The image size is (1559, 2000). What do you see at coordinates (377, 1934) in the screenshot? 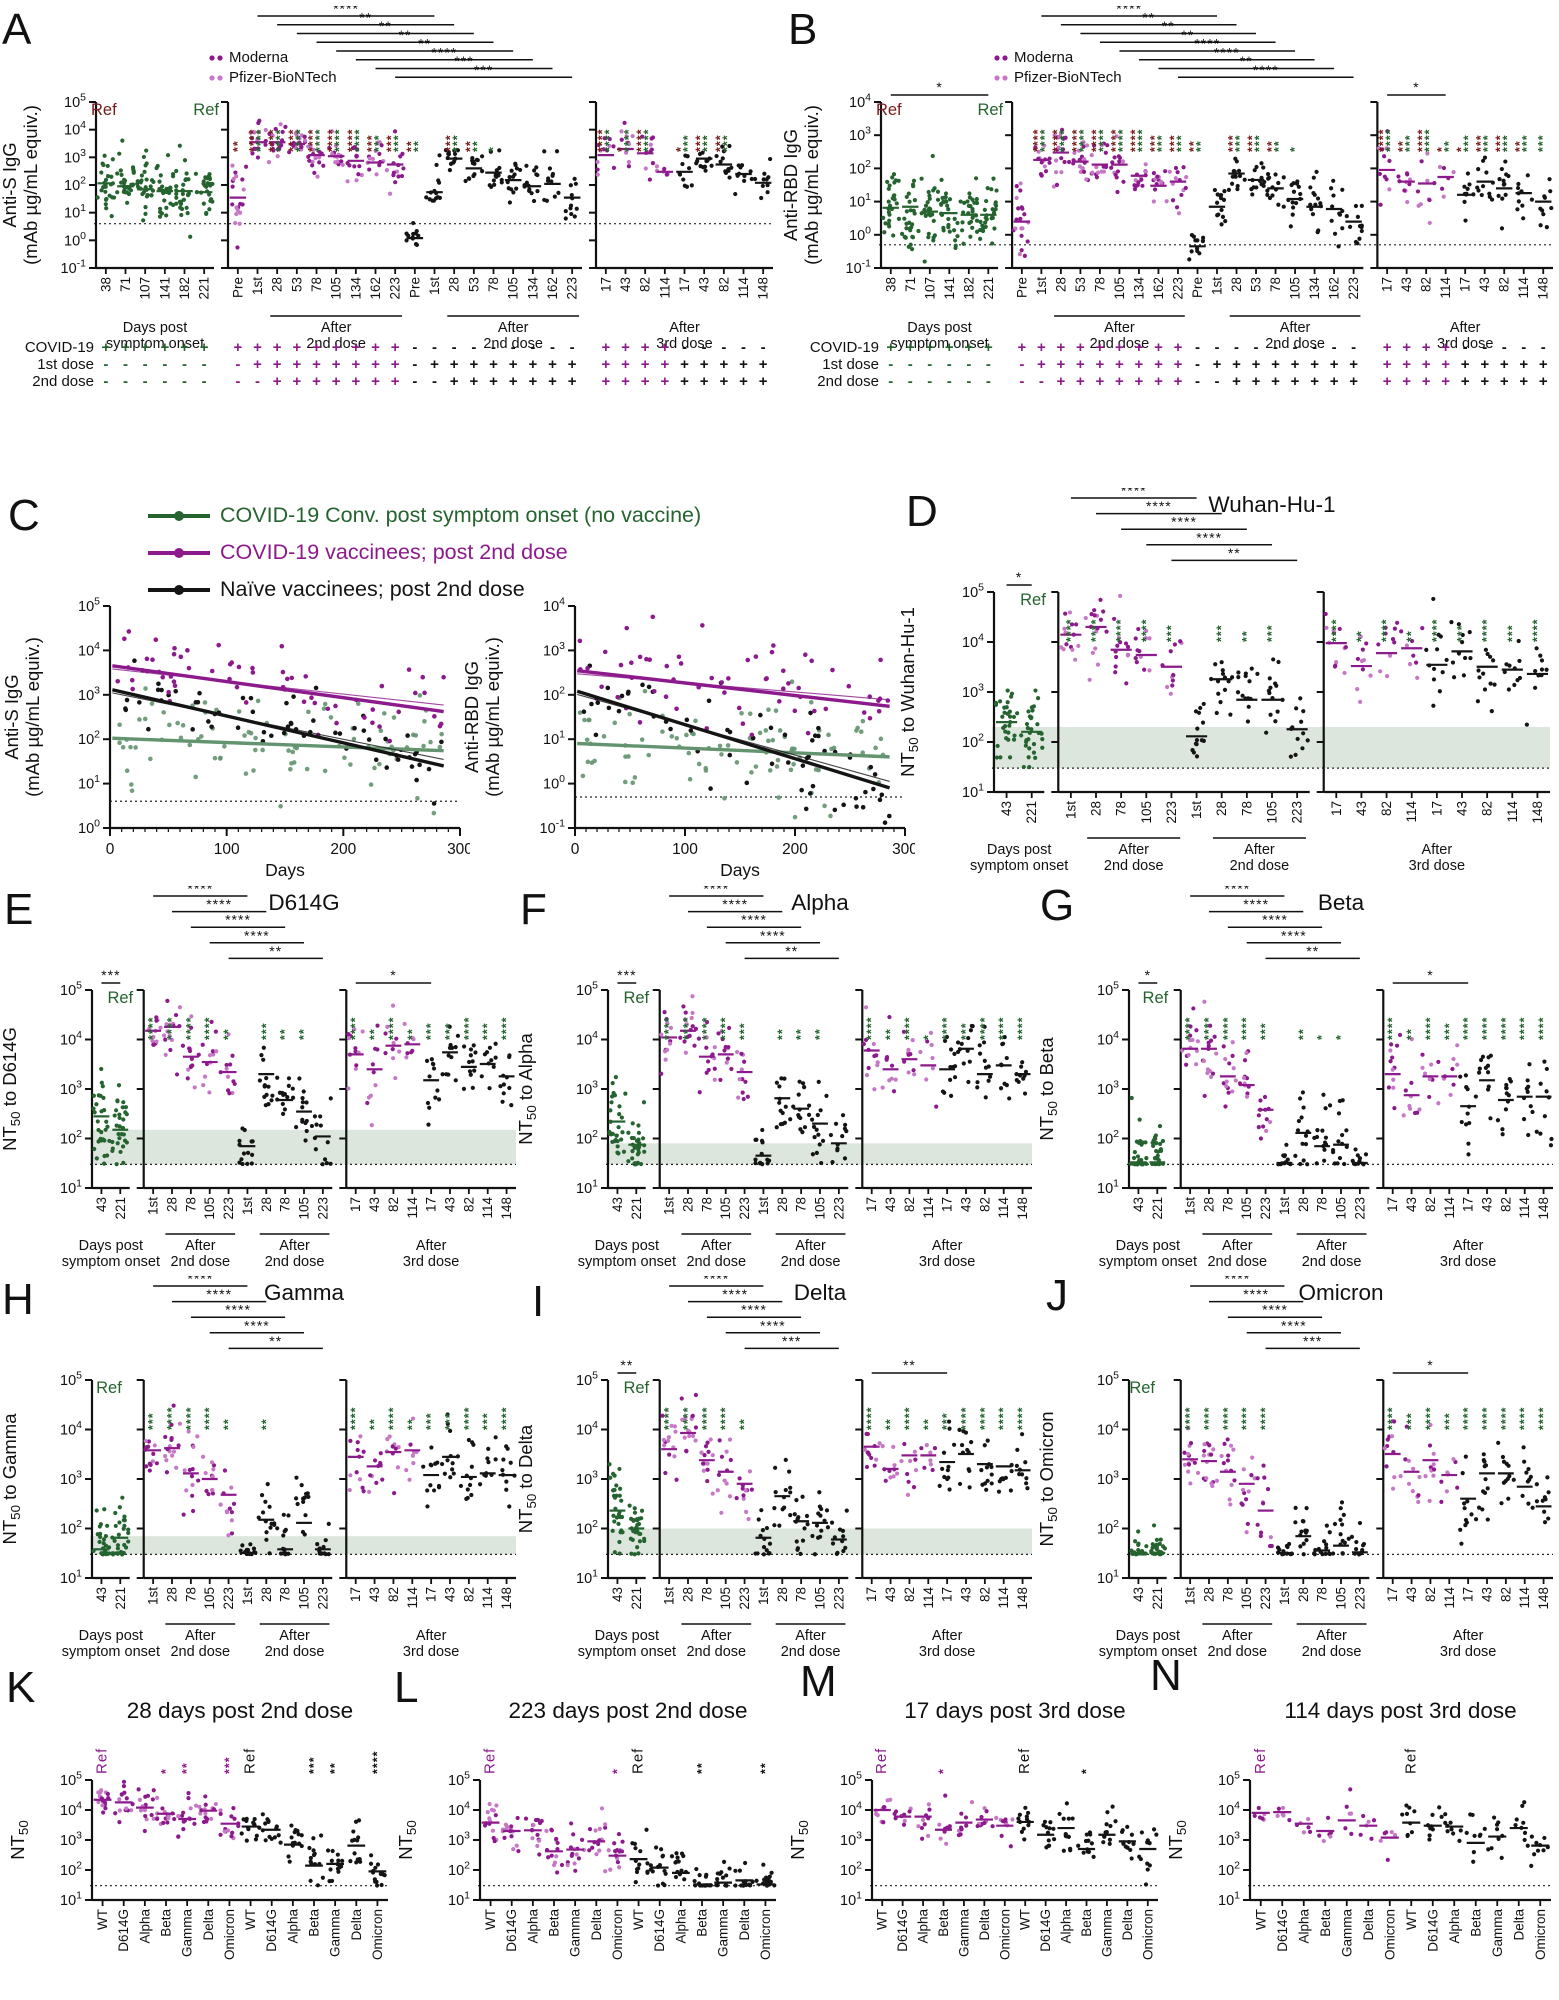
I see `x-tick-label: Omicron` at bounding box center [377, 1934].